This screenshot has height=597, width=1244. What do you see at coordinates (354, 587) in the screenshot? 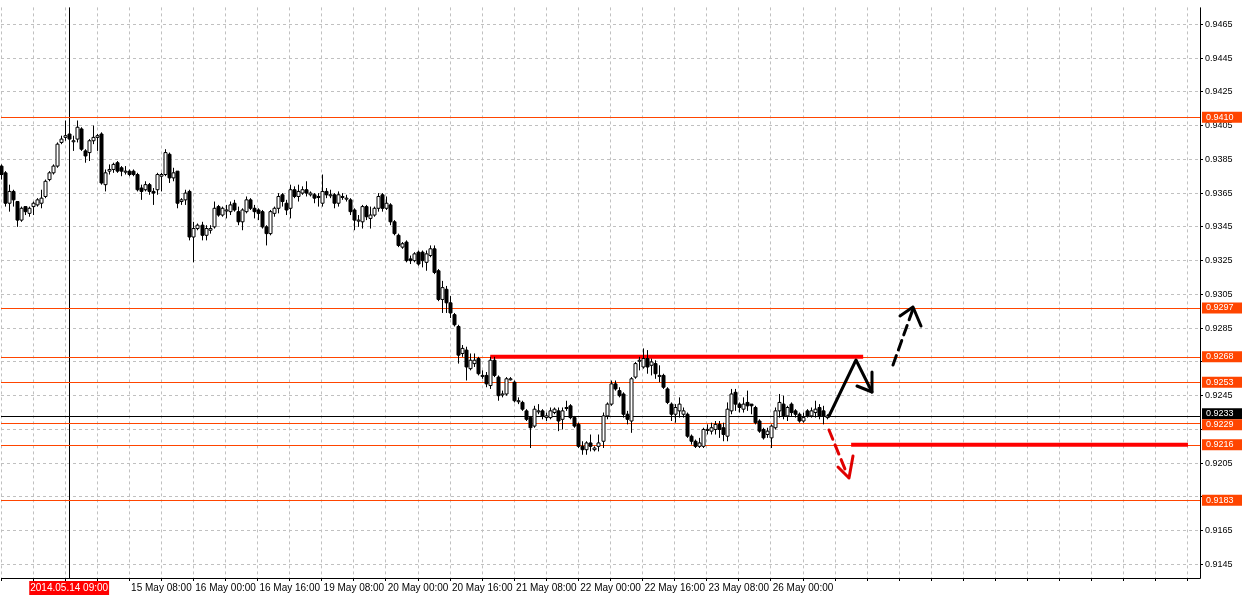
I see `x-tick-label: 19 May 08:00` at bounding box center [354, 587].